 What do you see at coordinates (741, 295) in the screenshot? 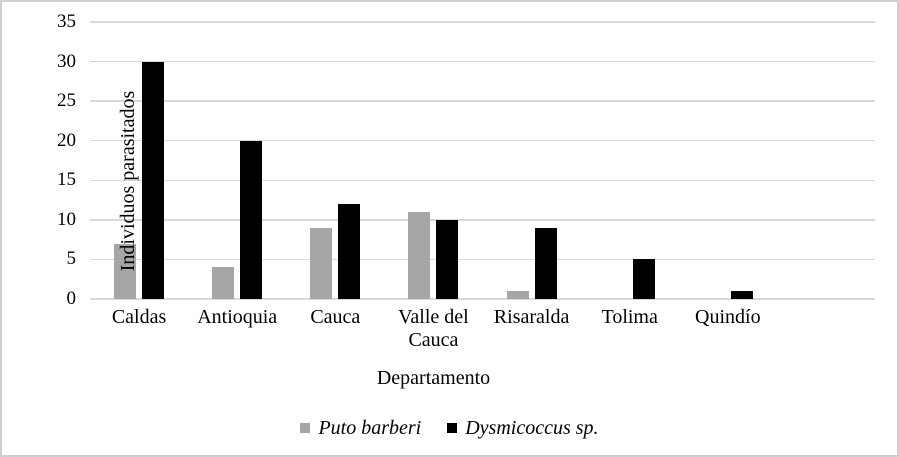
I see `bar-dysmicoccus-sp--6` at bounding box center [741, 295].